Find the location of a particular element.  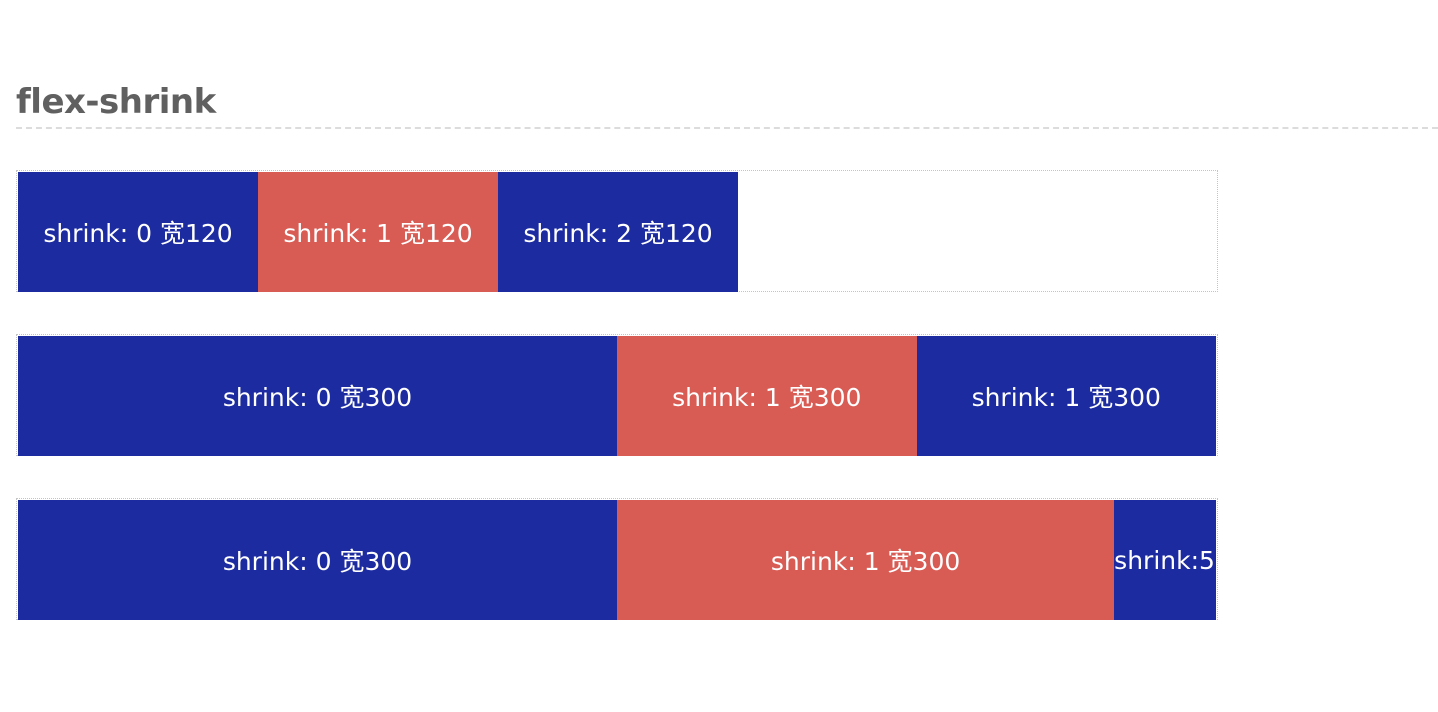

flex-item-shrink-0: shrink: 0 宽120 is located at coordinates (138, 232).